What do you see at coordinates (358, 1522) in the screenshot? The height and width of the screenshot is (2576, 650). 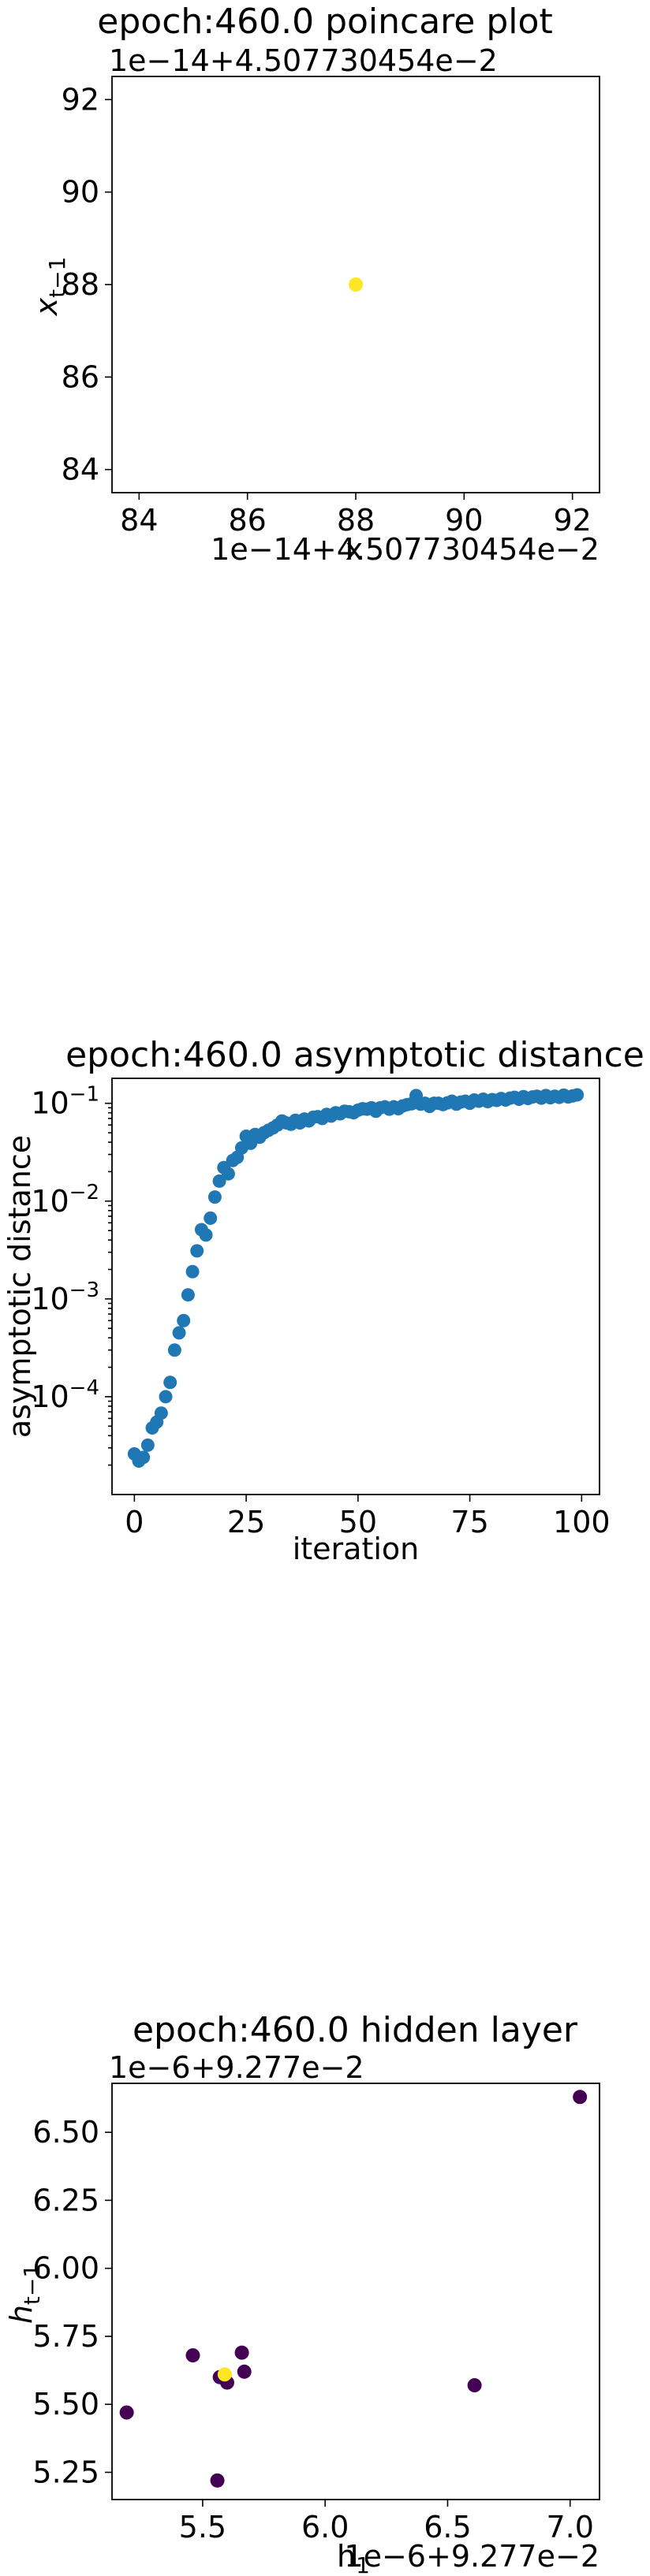 I see `x-tick-label: 50` at bounding box center [358, 1522].